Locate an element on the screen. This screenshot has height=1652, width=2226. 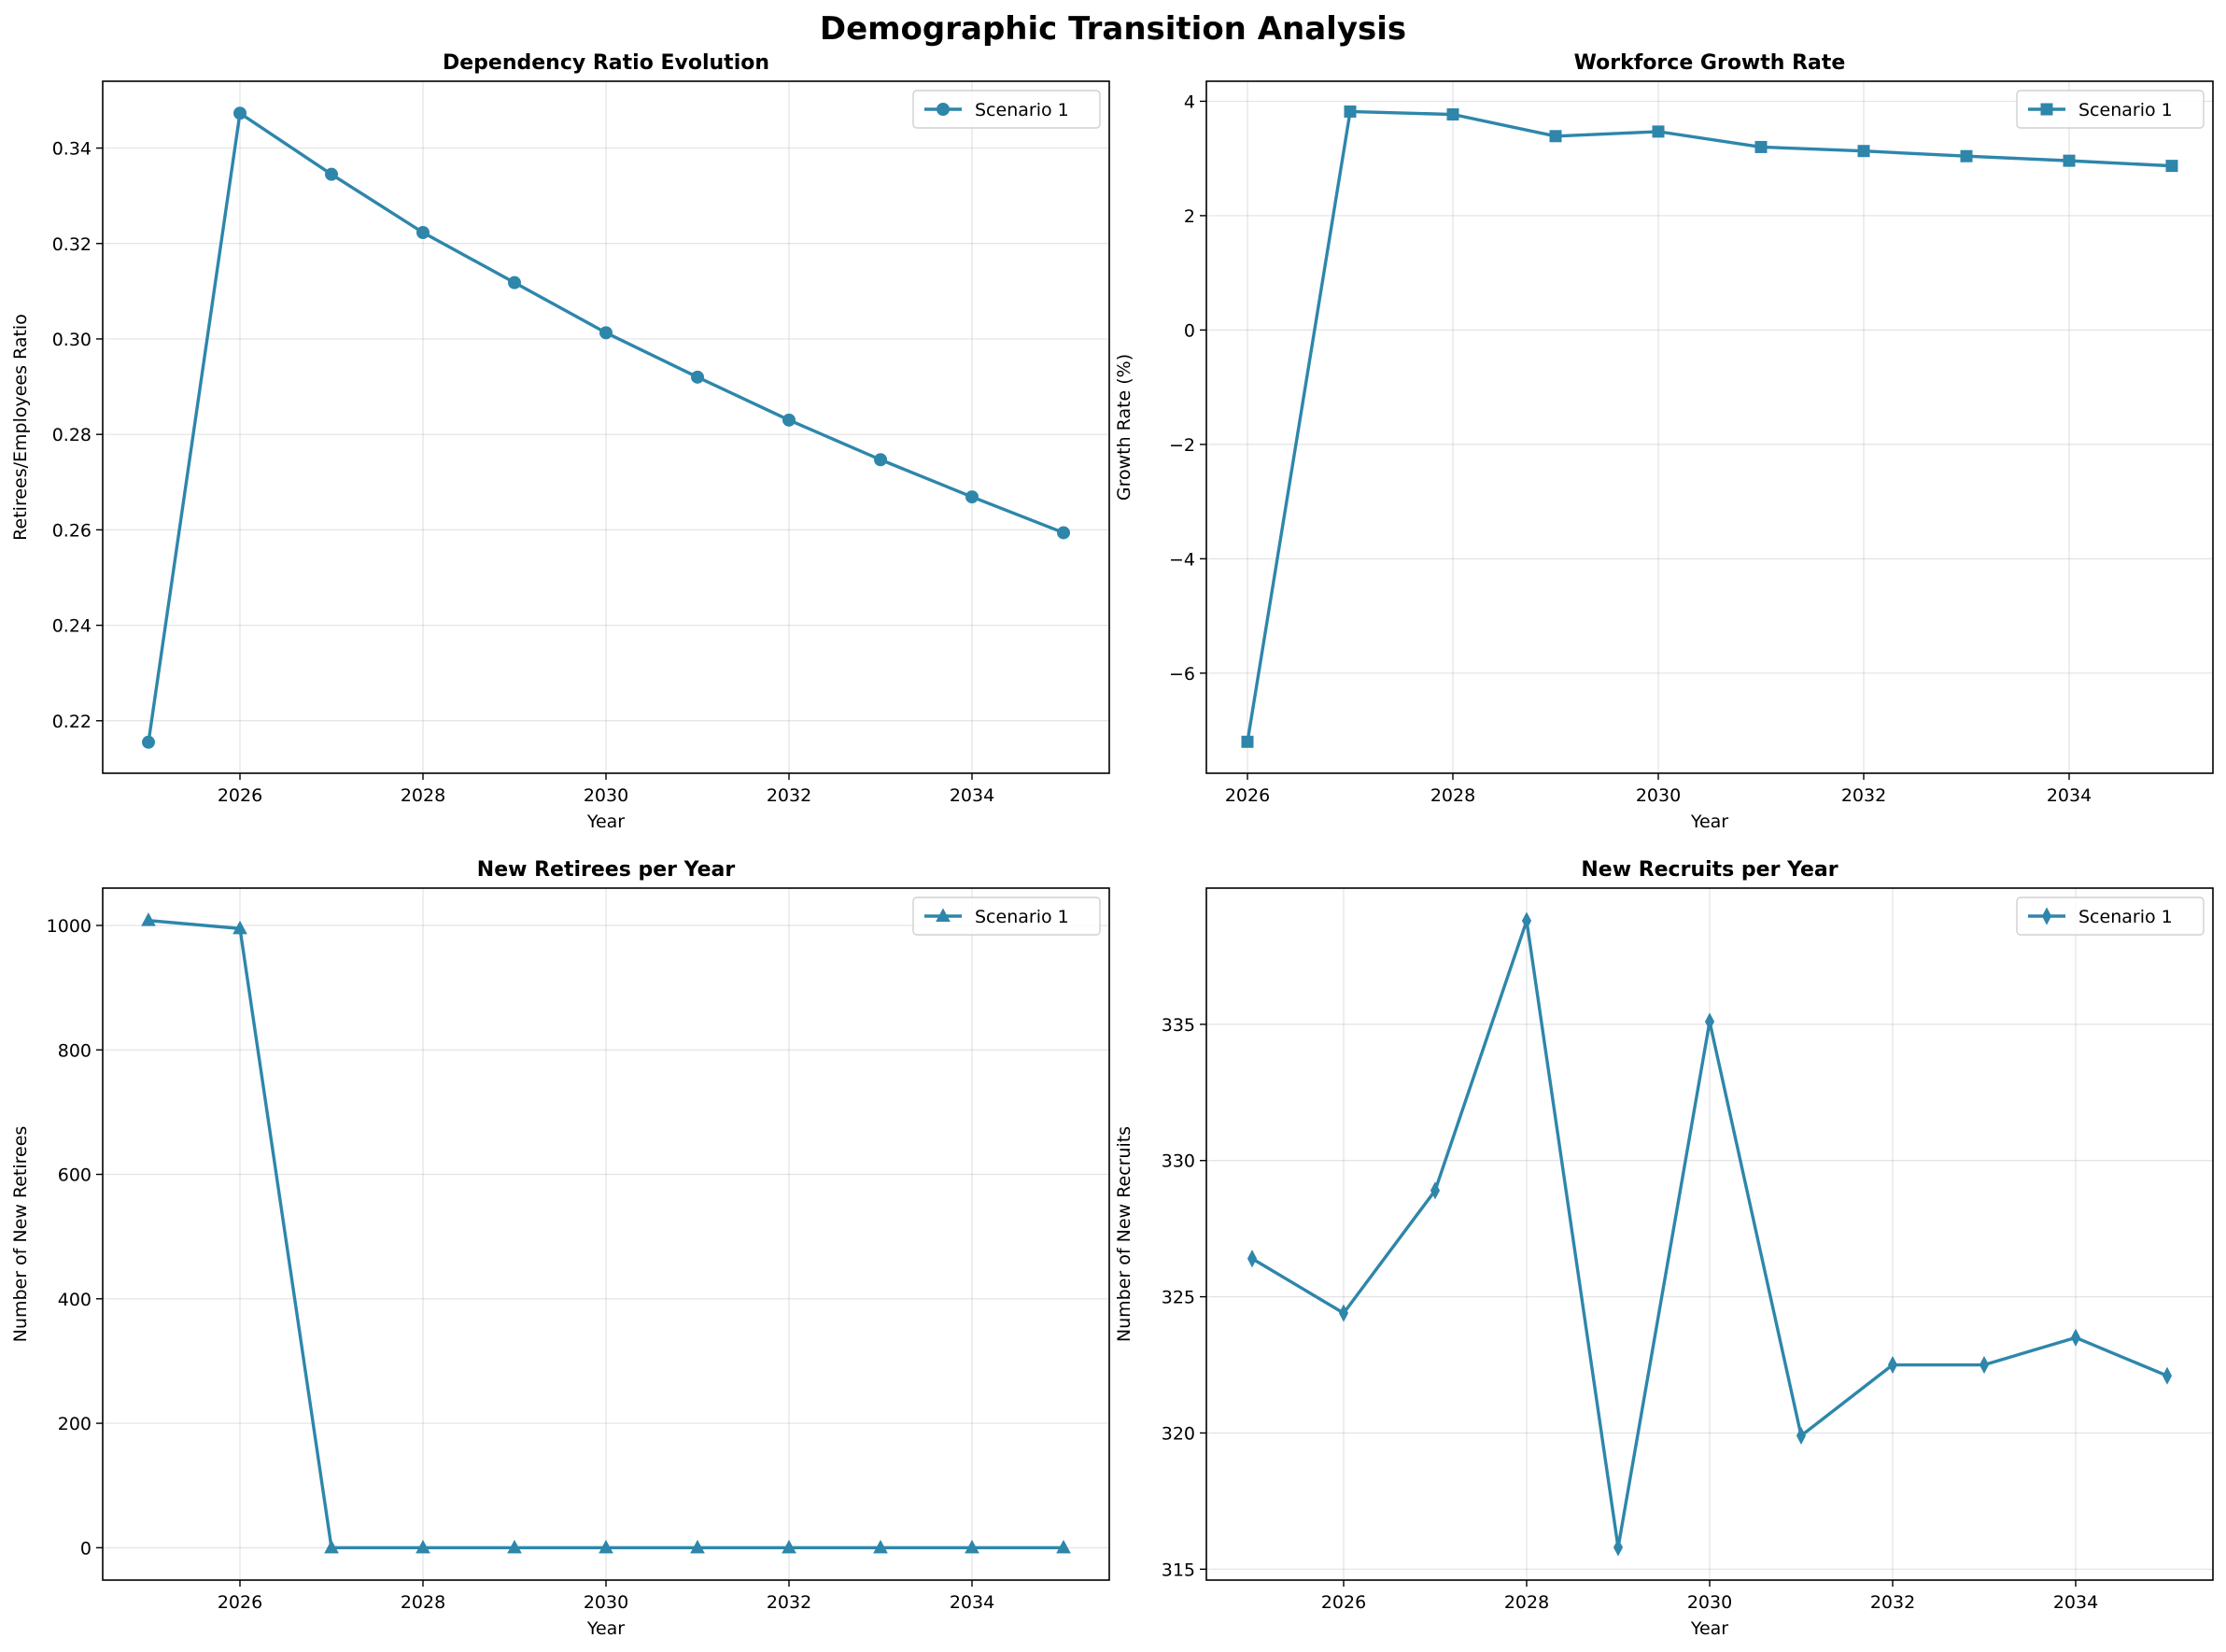
y-tick-label: −6 is located at coordinates (1182, 674).